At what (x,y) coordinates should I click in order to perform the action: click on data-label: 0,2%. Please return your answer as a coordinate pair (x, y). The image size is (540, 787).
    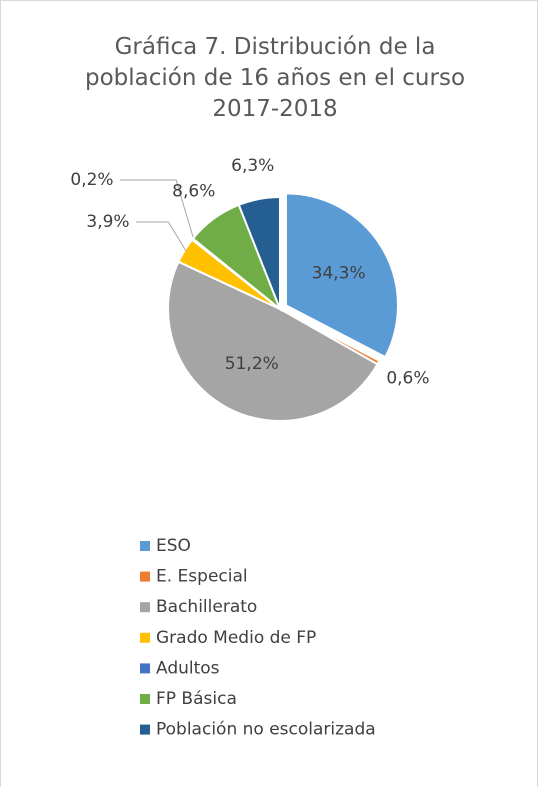
    Looking at the image, I should click on (91, 180).